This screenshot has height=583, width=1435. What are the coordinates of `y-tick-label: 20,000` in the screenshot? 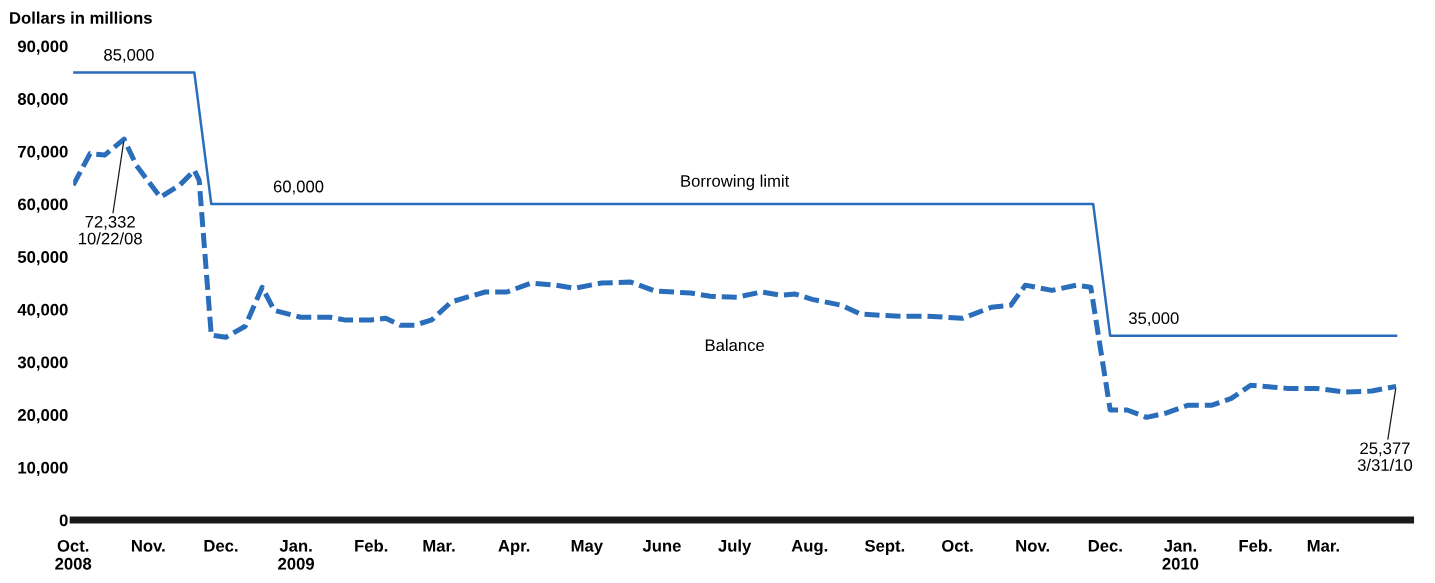 It's located at (42, 416).